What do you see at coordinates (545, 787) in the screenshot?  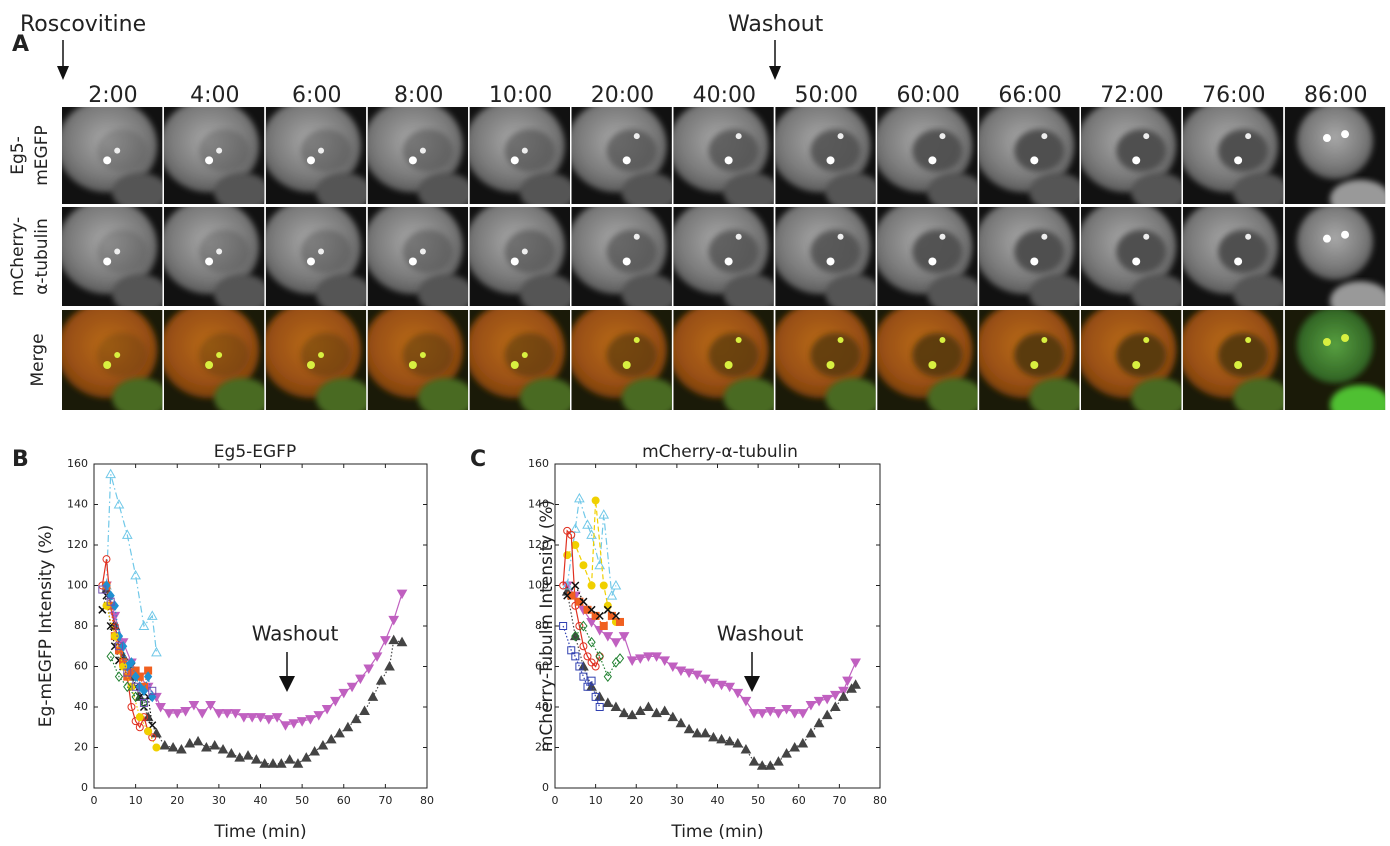 I see `y-tick-label: 0` at bounding box center [545, 787].